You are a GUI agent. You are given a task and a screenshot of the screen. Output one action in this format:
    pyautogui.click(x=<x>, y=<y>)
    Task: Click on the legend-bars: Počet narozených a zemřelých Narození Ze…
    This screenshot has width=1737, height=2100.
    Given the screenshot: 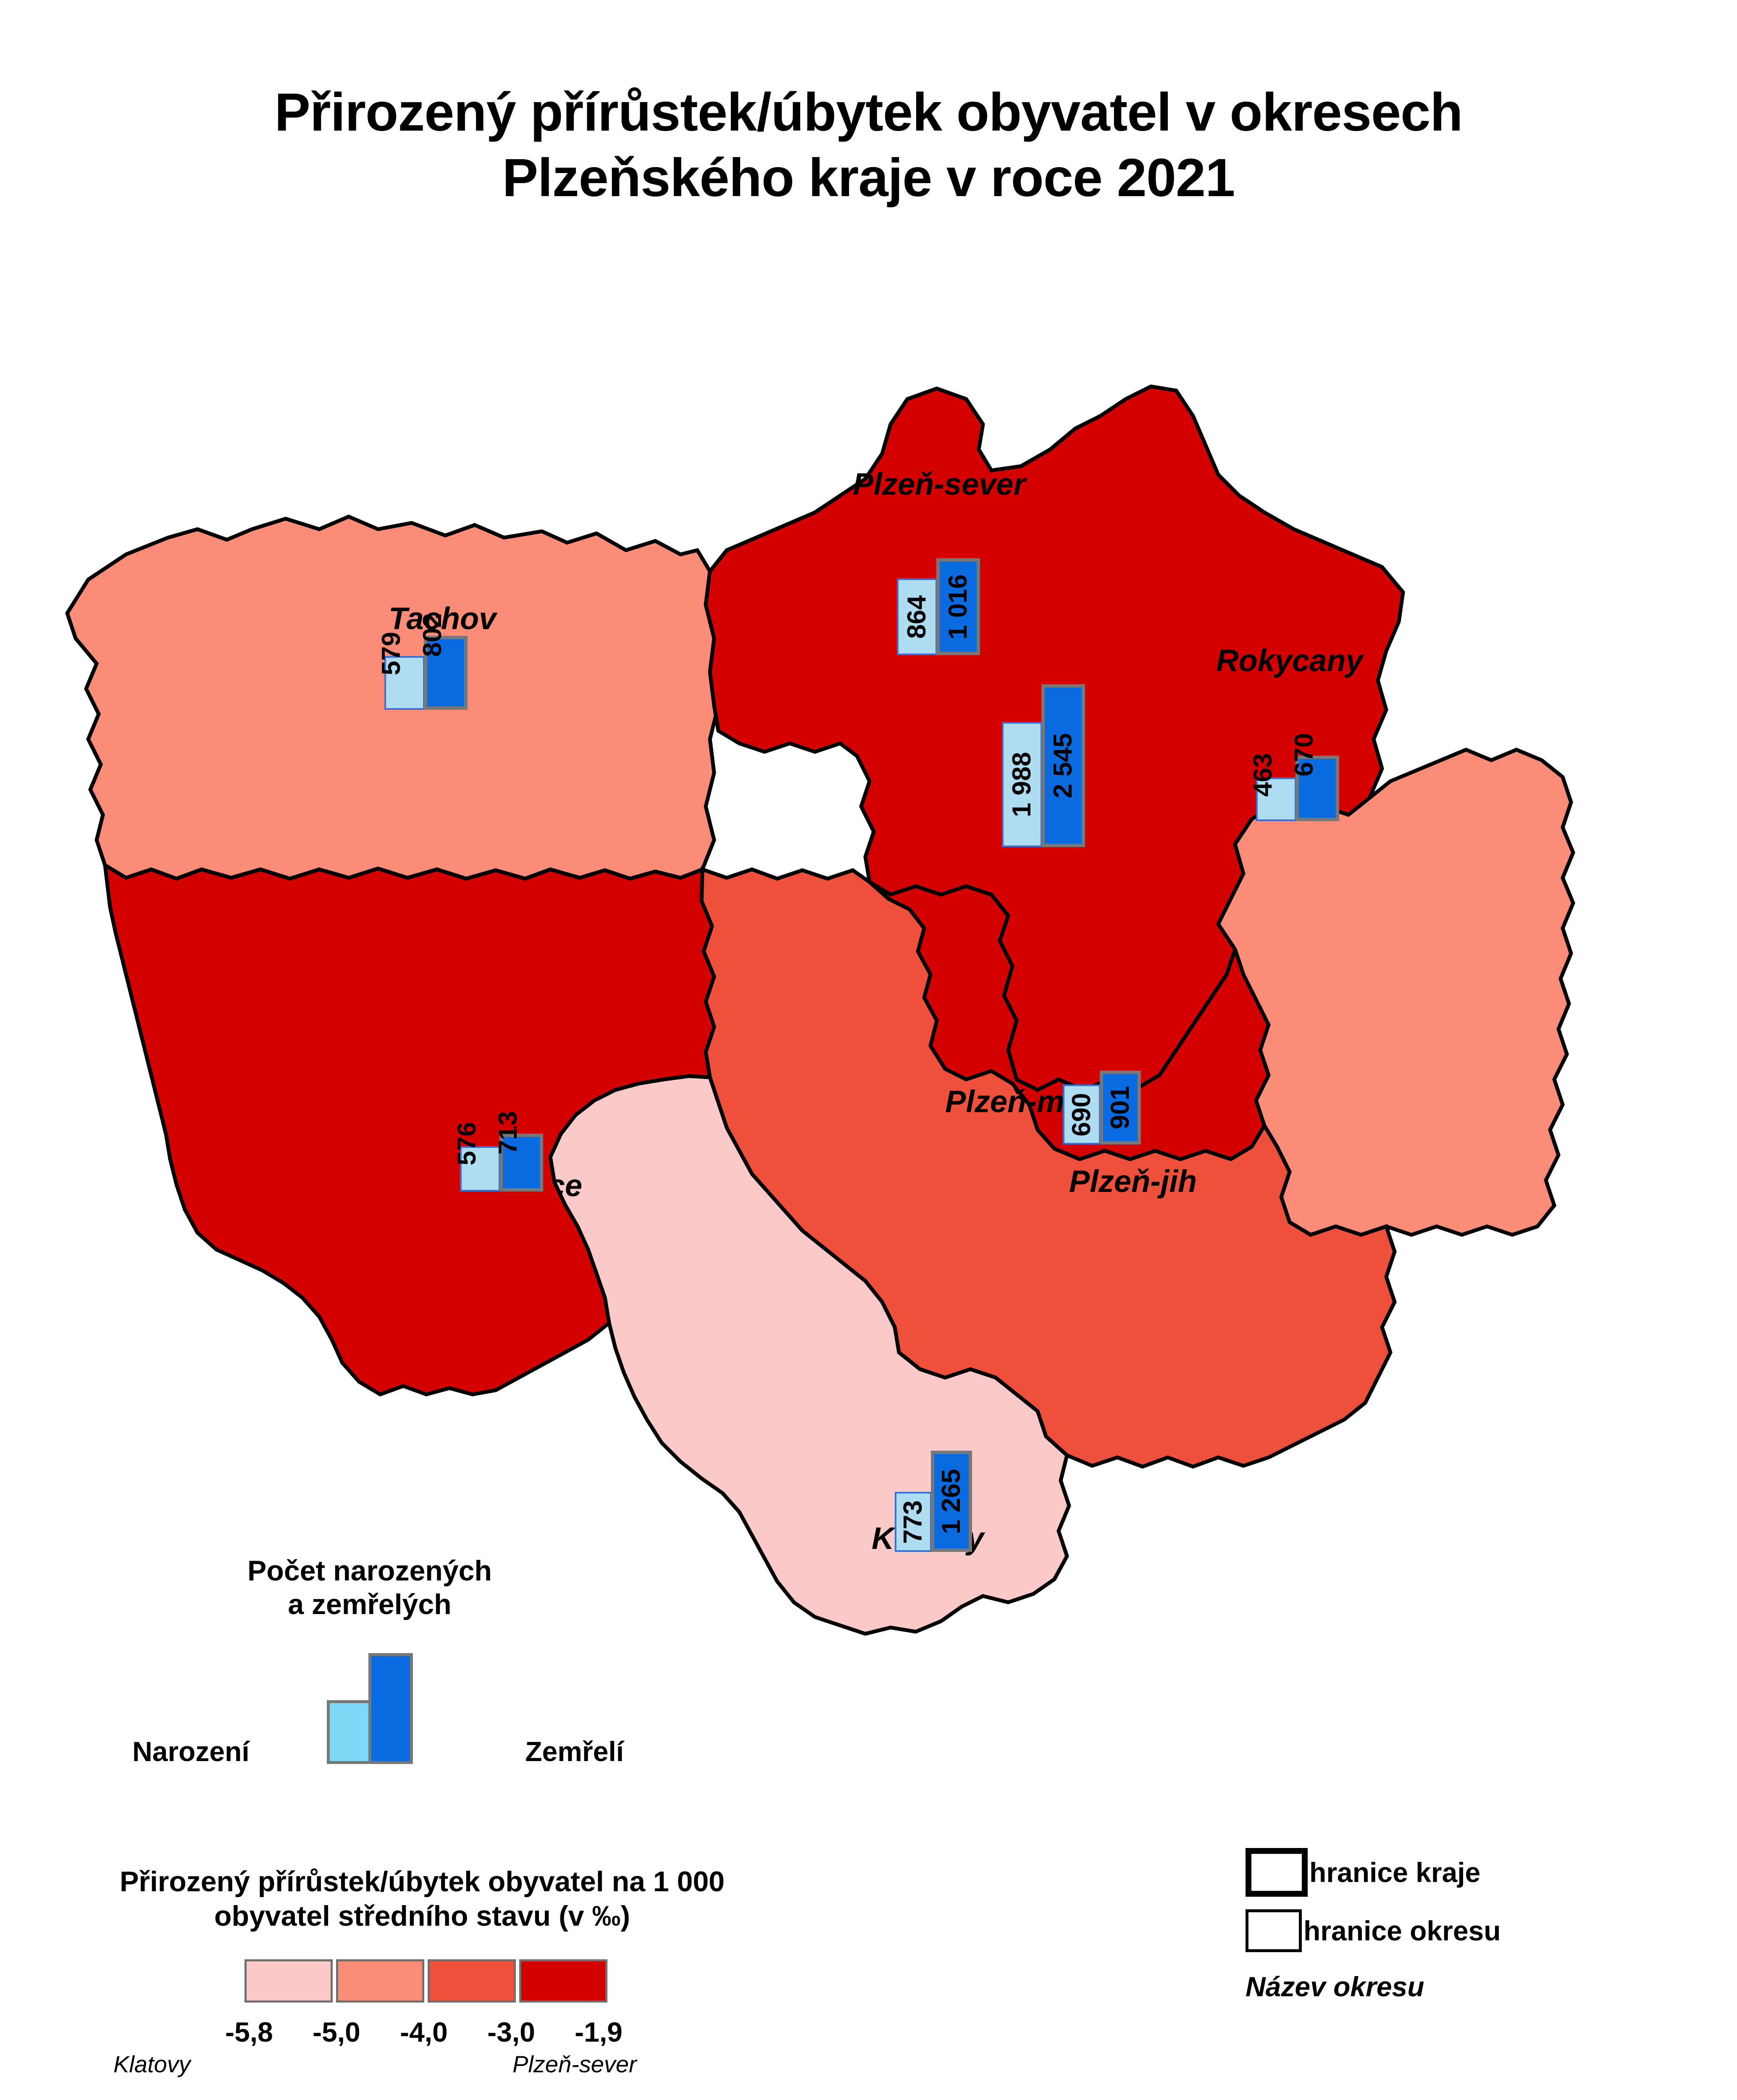 What is the action you would take?
    pyautogui.click(x=378, y=1660)
    